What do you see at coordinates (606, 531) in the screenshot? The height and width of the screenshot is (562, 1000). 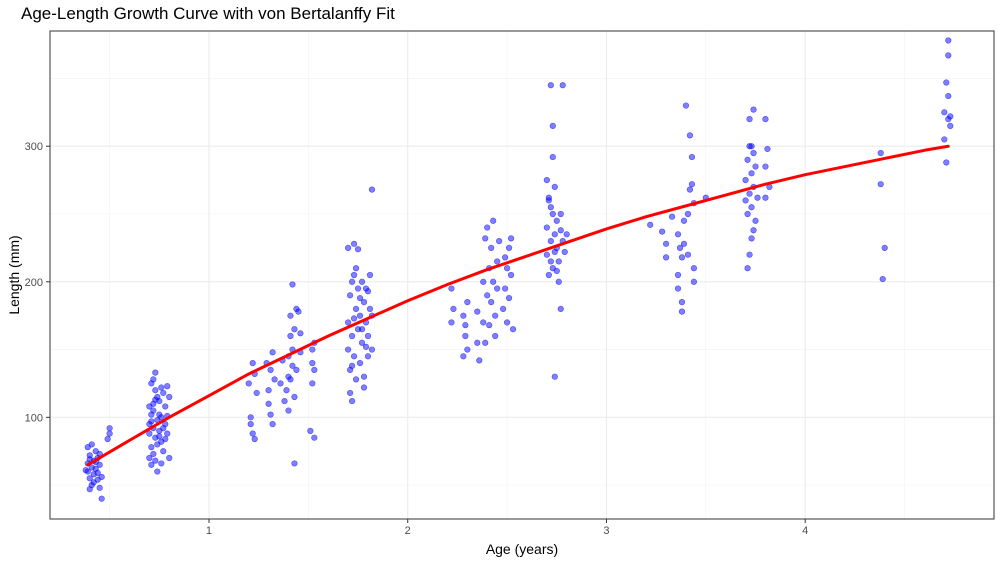 I see `x-tick-label: 3` at bounding box center [606, 531].